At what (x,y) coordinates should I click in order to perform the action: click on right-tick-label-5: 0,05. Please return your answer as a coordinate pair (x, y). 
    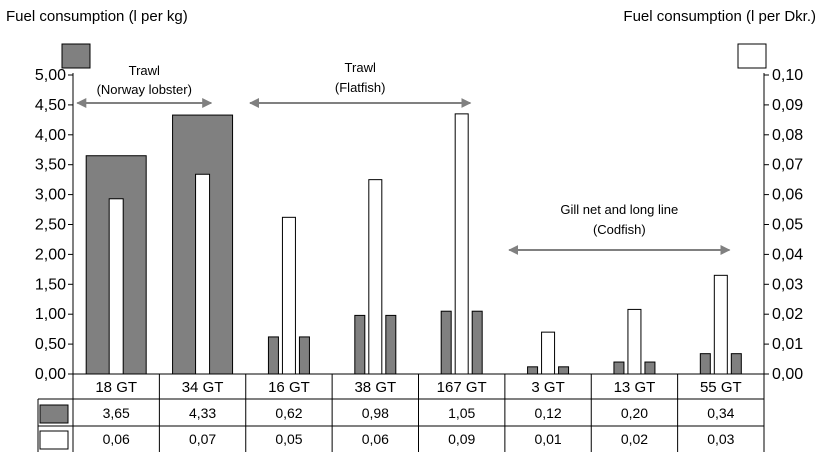
    Looking at the image, I should click on (787, 225).